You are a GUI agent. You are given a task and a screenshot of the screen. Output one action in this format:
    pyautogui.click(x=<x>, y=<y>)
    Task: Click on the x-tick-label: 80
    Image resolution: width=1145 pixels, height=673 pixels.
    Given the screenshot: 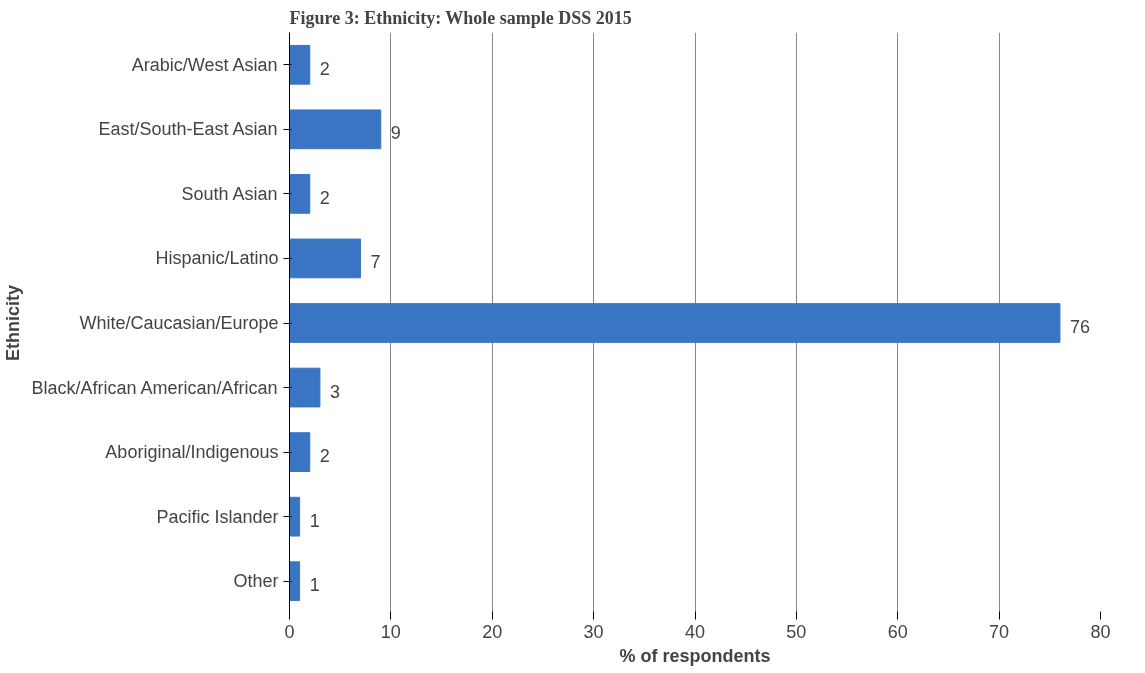 What is the action you would take?
    pyautogui.click(x=1100, y=631)
    